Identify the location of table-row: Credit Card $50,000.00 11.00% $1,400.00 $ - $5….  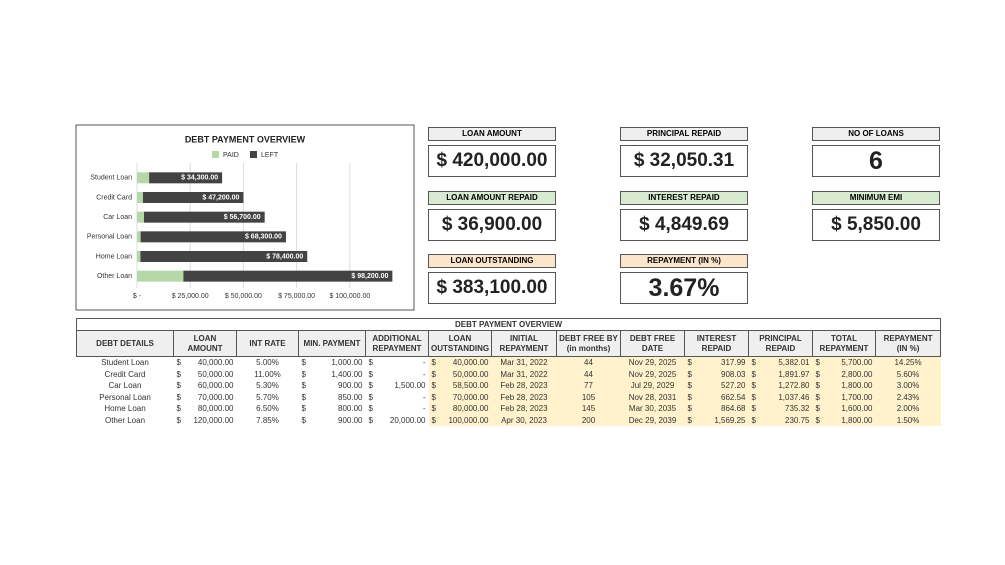
(509, 374).